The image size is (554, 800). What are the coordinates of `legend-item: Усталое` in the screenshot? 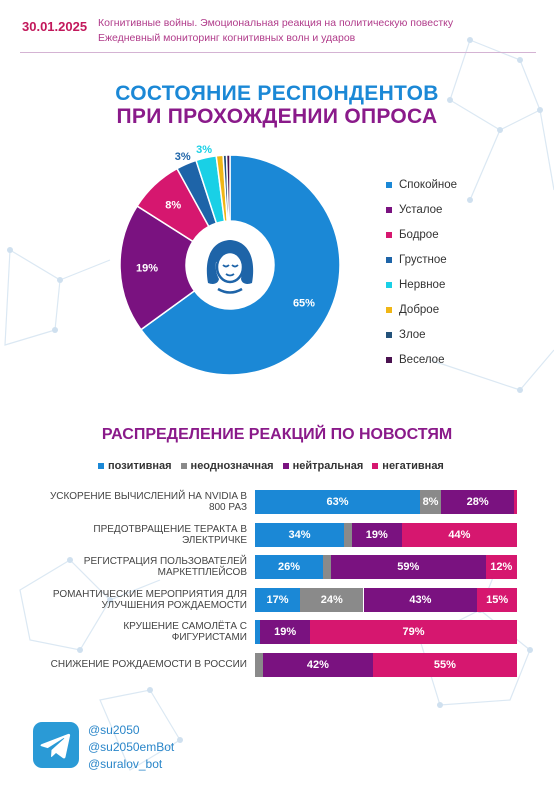 It's located at (466, 209).